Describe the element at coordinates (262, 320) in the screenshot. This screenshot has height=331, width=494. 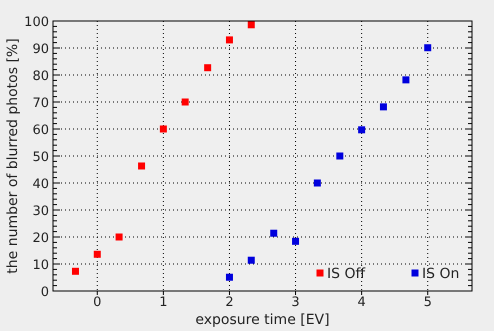
I see `x-axis-title: exposure time [EV]` at that location.